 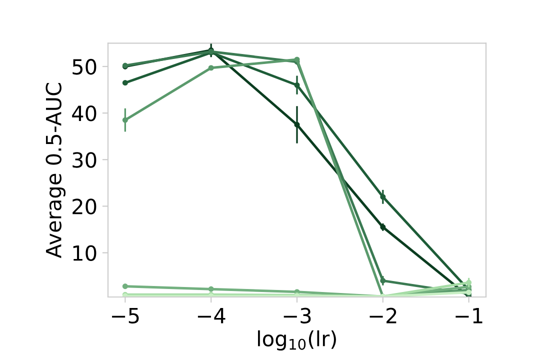 I want to click on x-tick-label: −5, so click(x=125, y=316).